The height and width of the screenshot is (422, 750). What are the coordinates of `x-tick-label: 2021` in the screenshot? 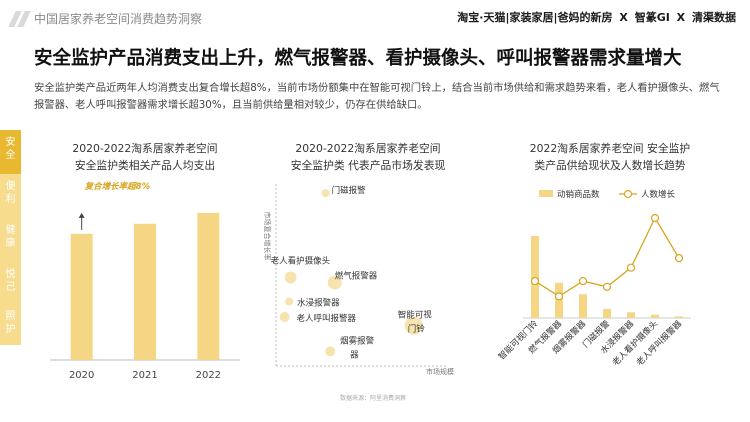 It's located at (144, 375).